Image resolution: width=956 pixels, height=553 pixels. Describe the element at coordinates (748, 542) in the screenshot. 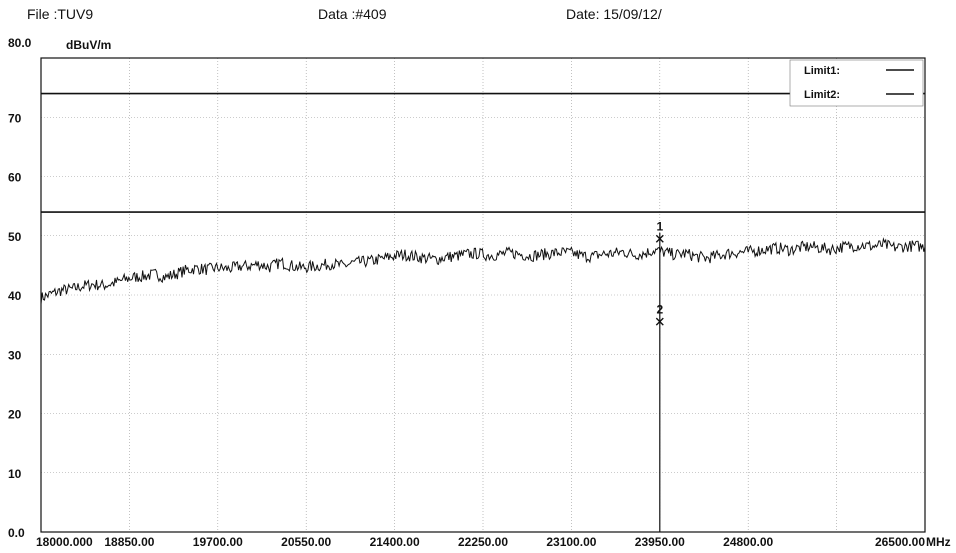

I see `x-tick-label: 24800.00` at that location.